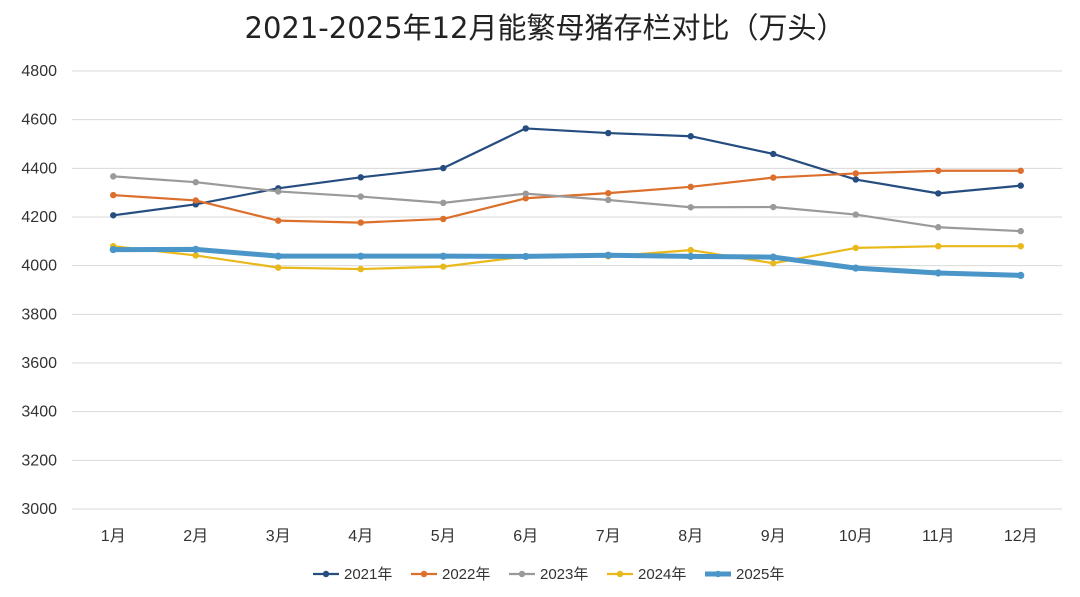 This screenshot has height=597, width=1080. I want to click on x-tick-label: 8月, so click(690, 536).